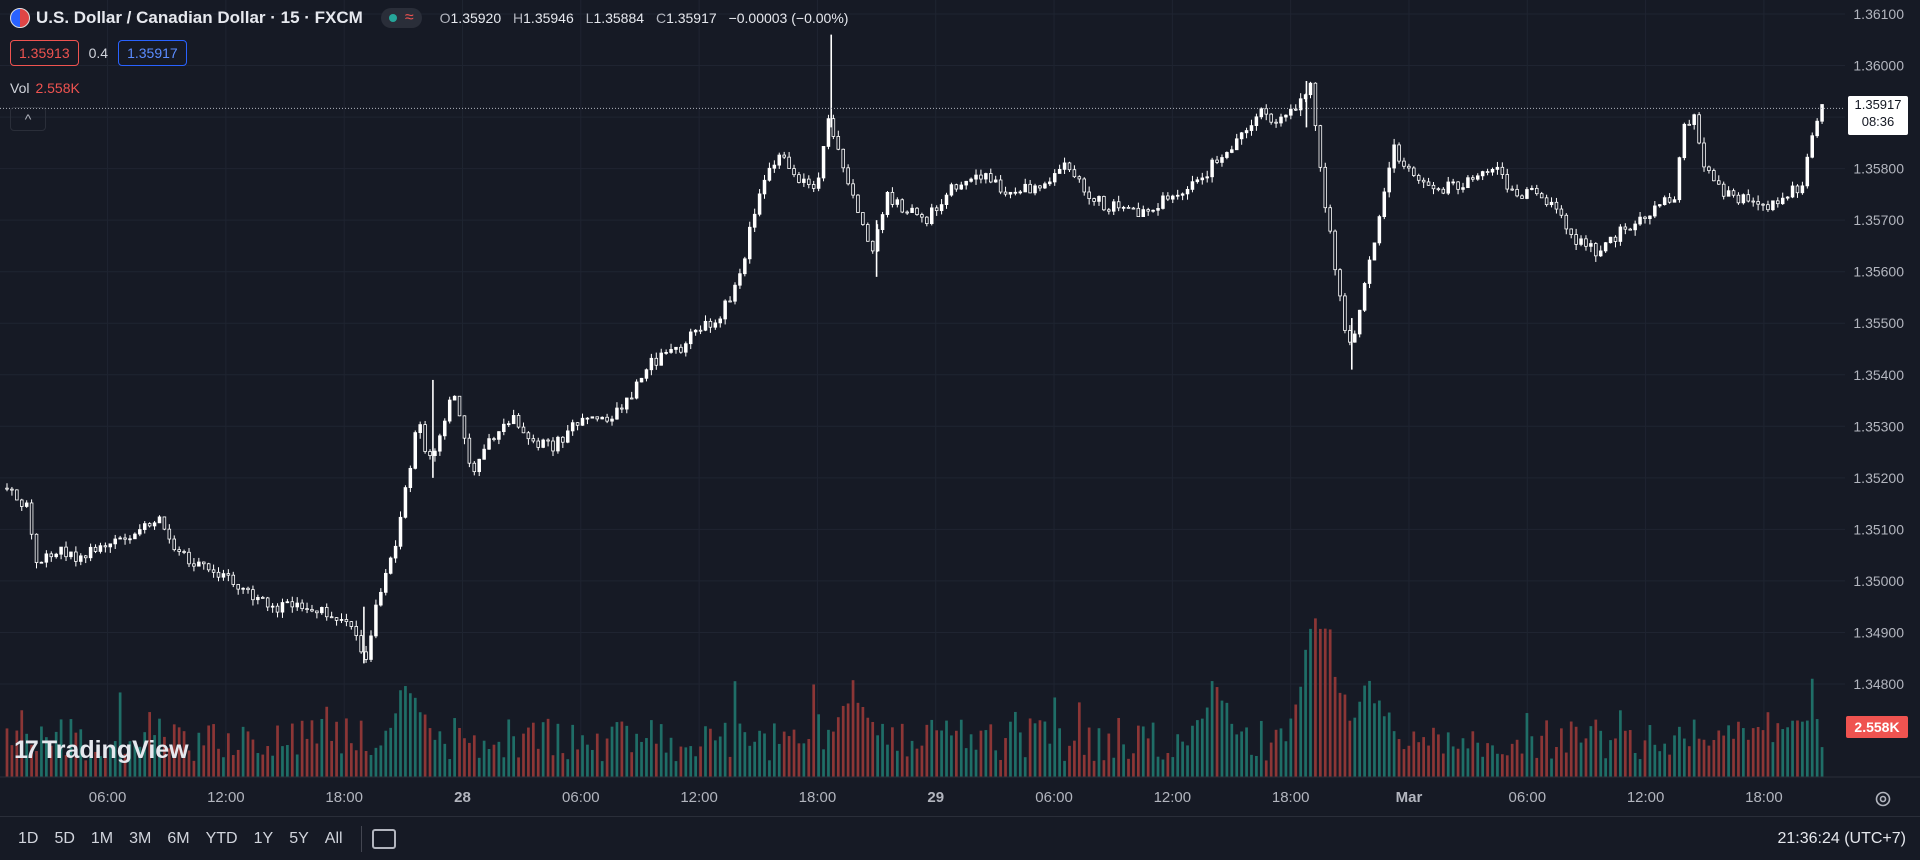  I want to click on range-5d-button: 5D, so click(64, 838).